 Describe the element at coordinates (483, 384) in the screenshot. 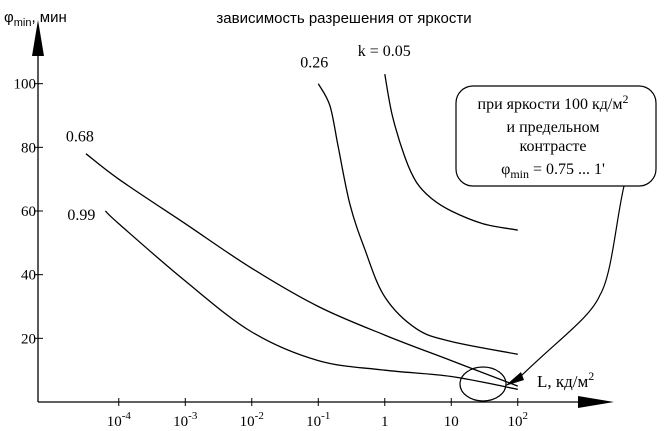

I see `highlight-ellipse` at that location.